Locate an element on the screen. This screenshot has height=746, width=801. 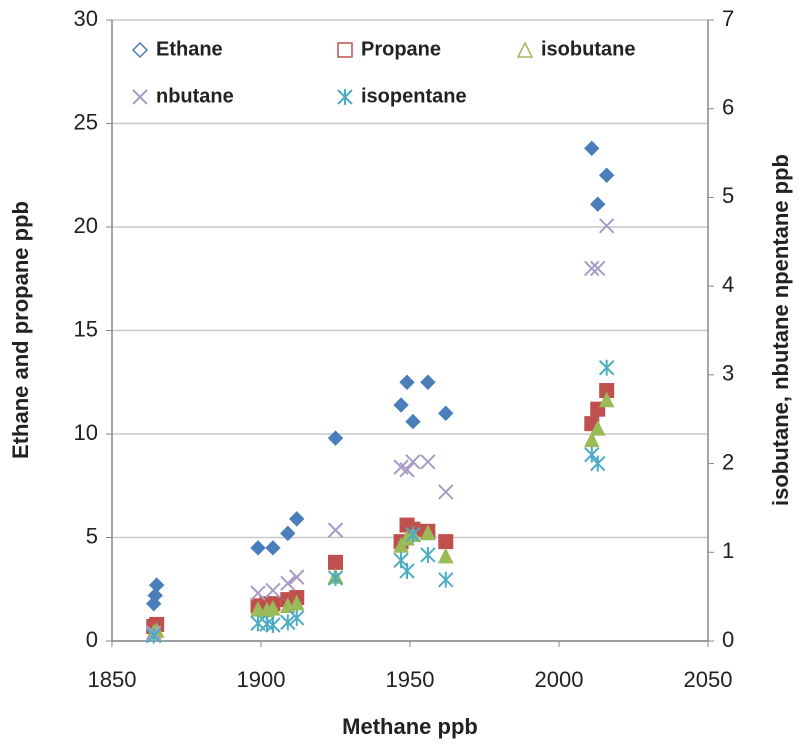
legend-label: isobutane is located at coordinates (588, 49).